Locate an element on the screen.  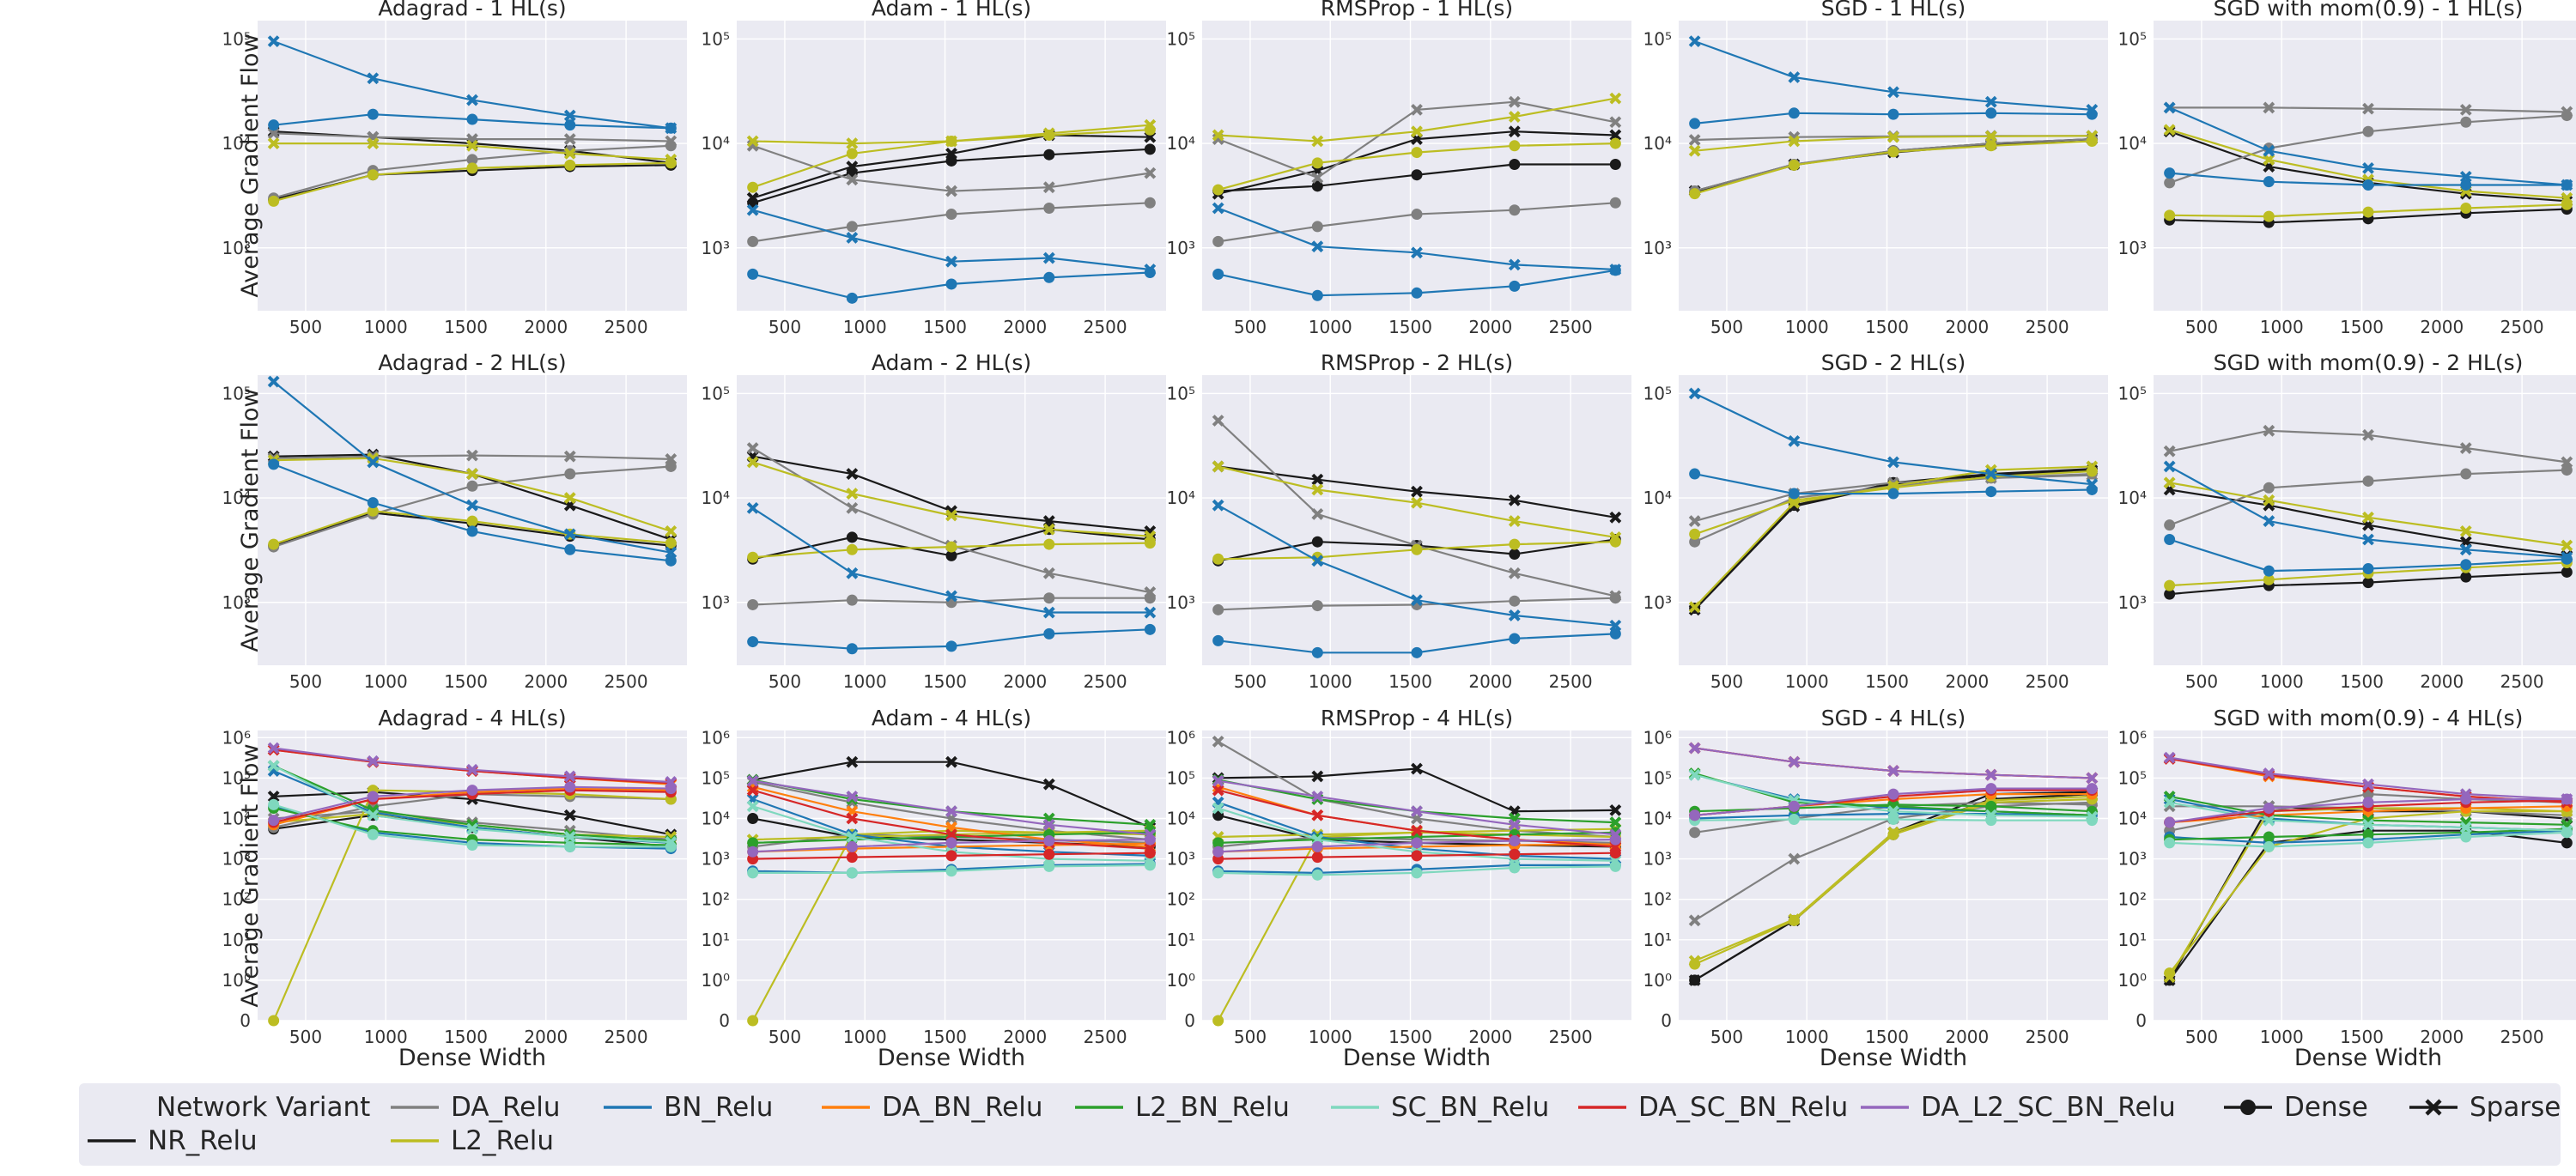
legend-label: DA_SC_BN_Relu is located at coordinates (1743, 1107).